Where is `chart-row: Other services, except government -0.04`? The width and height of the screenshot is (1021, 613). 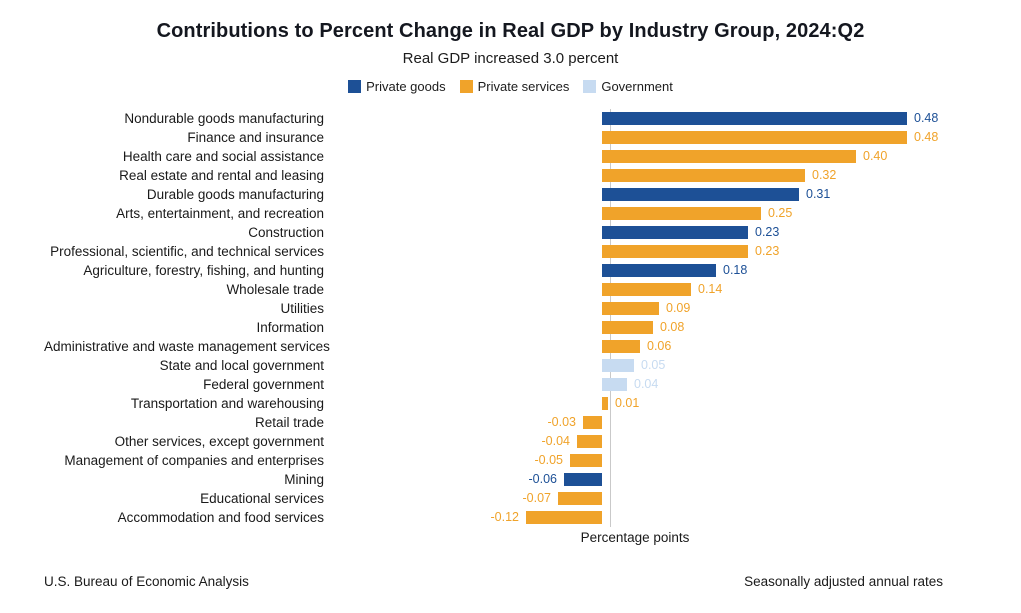 chart-row: Other services, except government -0.04 is located at coordinates (512, 441).